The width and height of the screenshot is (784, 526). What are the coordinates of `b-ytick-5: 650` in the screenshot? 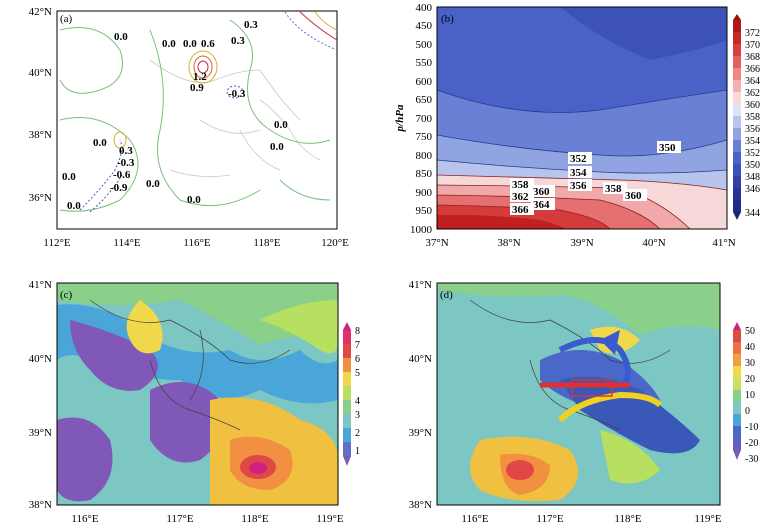 It's located at (424, 100).